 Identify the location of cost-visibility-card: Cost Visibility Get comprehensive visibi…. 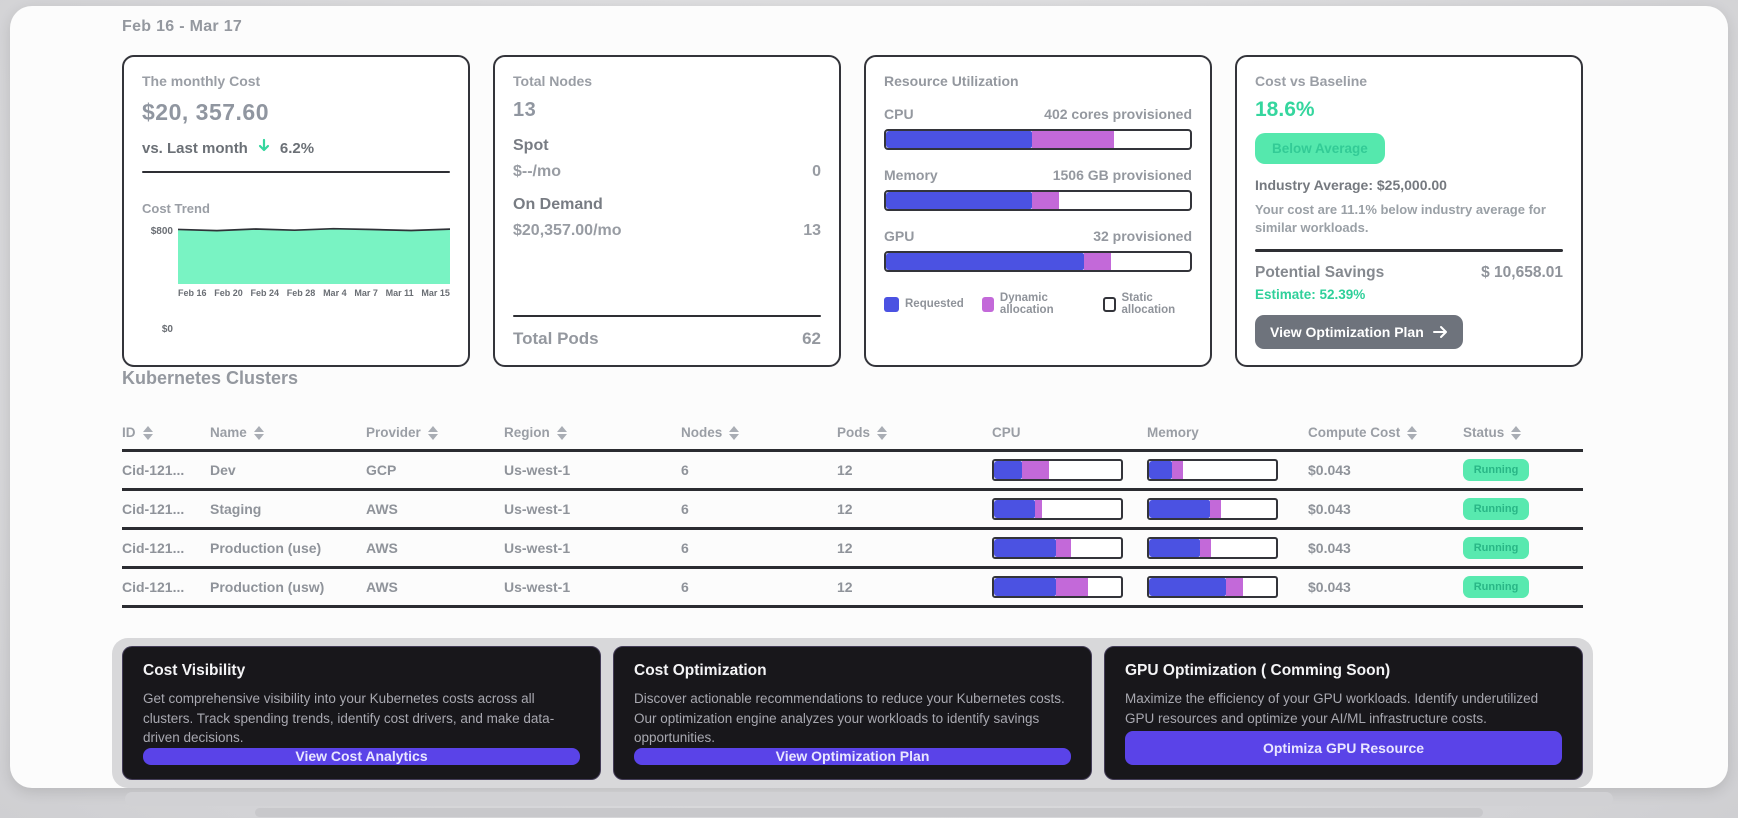
(361, 713).